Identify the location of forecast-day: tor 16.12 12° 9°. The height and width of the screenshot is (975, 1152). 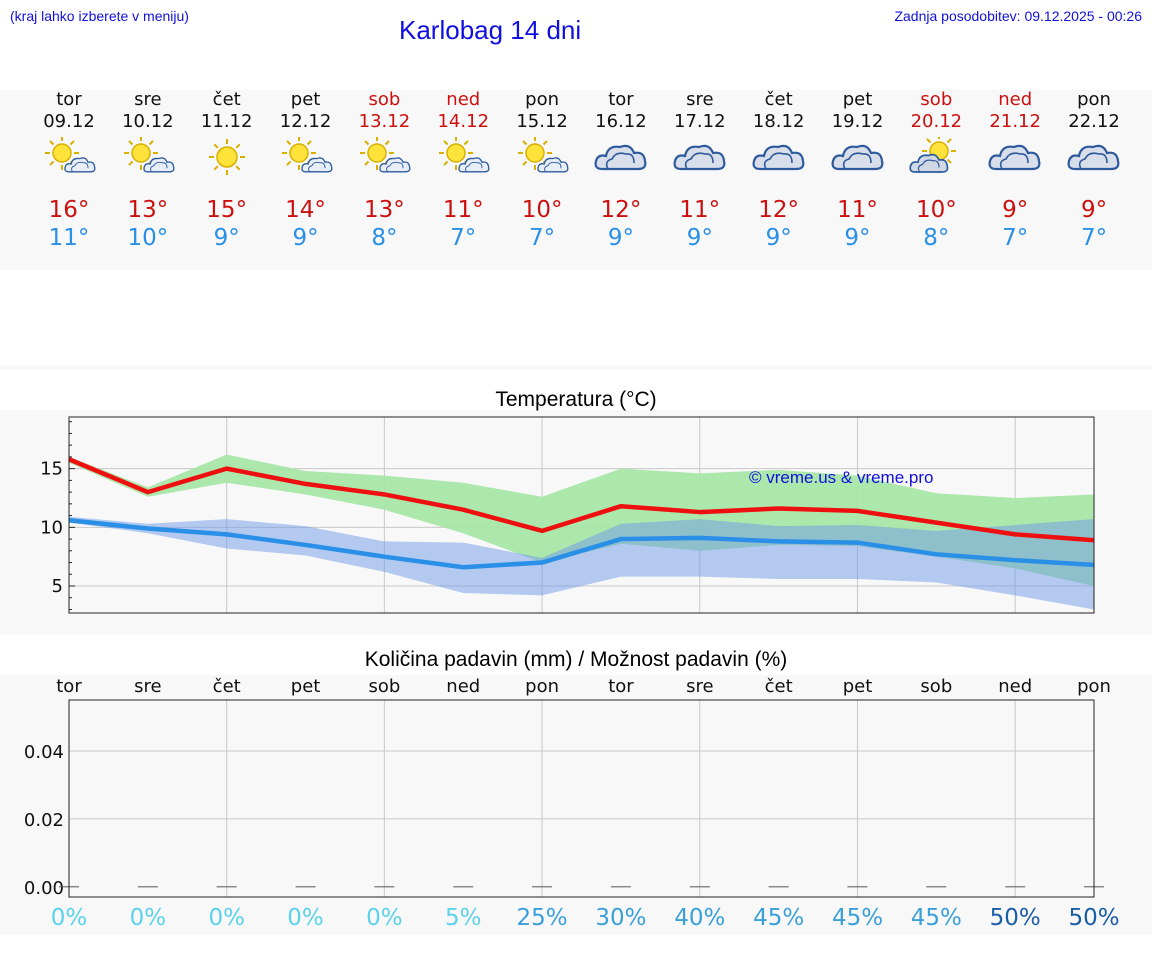
(621, 170).